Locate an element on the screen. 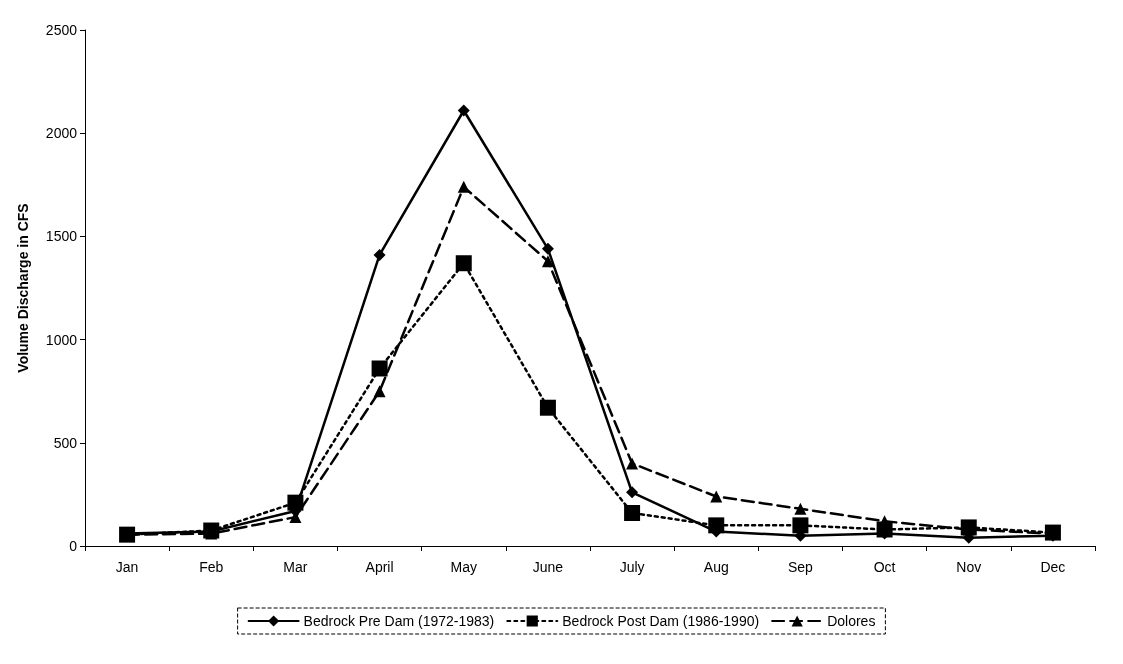 The image size is (1123, 664). y-axis-title: Volume Discharge in CFS is located at coordinates (23, 288).